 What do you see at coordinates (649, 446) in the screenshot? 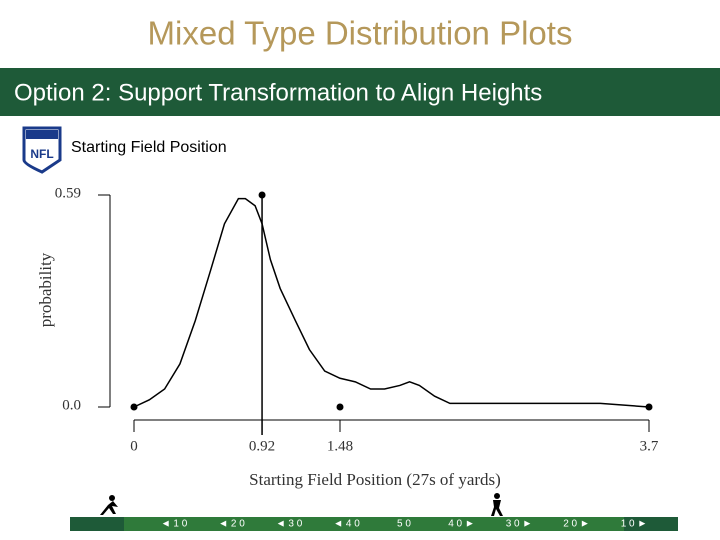
I see `x-tick-label: 3.7` at bounding box center [649, 446].